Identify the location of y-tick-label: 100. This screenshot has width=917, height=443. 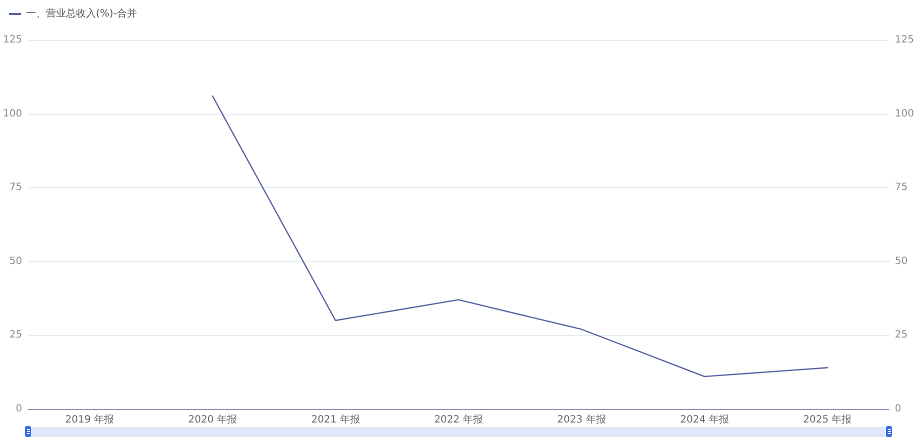
(12, 114).